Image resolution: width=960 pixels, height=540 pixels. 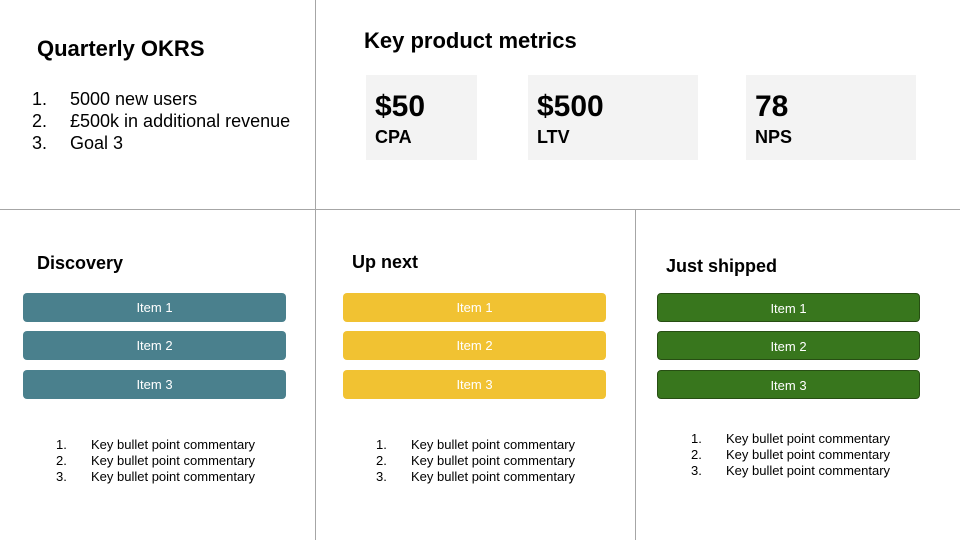 What do you see at coordinates (613, 117) in the screenshot?
I see `metric-card-ltv: $500 LTV` at bounding box center [613, 117].